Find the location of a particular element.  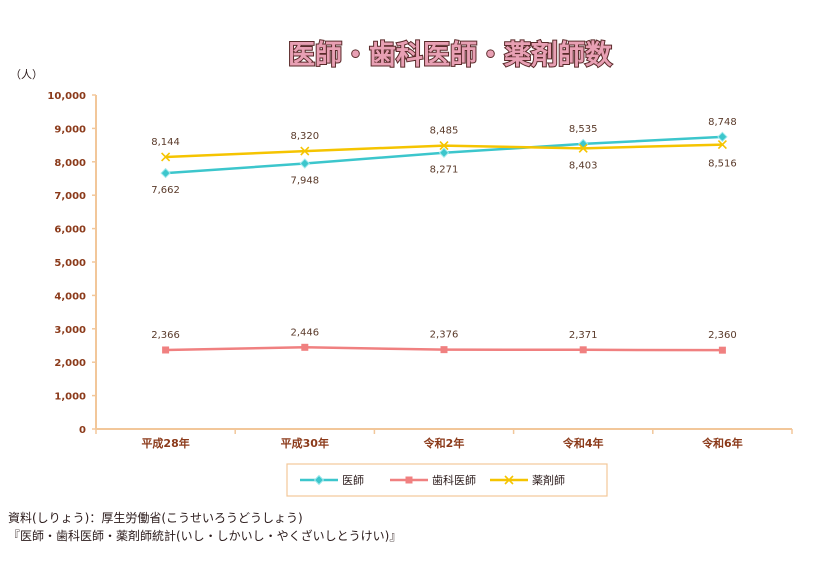

y-tick-label: 10,000 is located at coordinates (66, 96).